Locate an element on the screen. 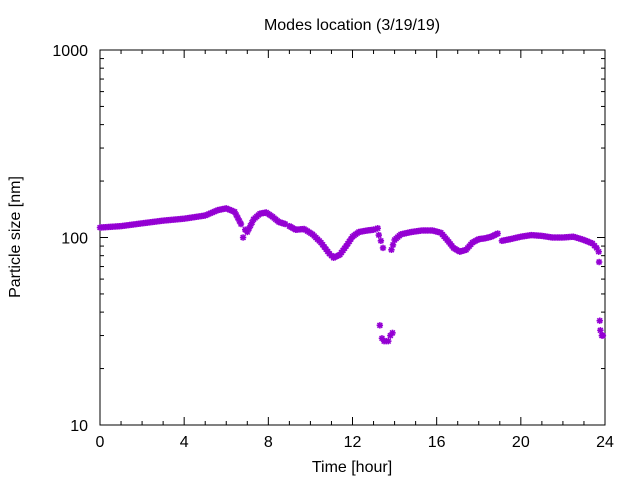 This screenshot has width=640, height=480. x-tick-label: 8 is located at coordinates (268, 442).